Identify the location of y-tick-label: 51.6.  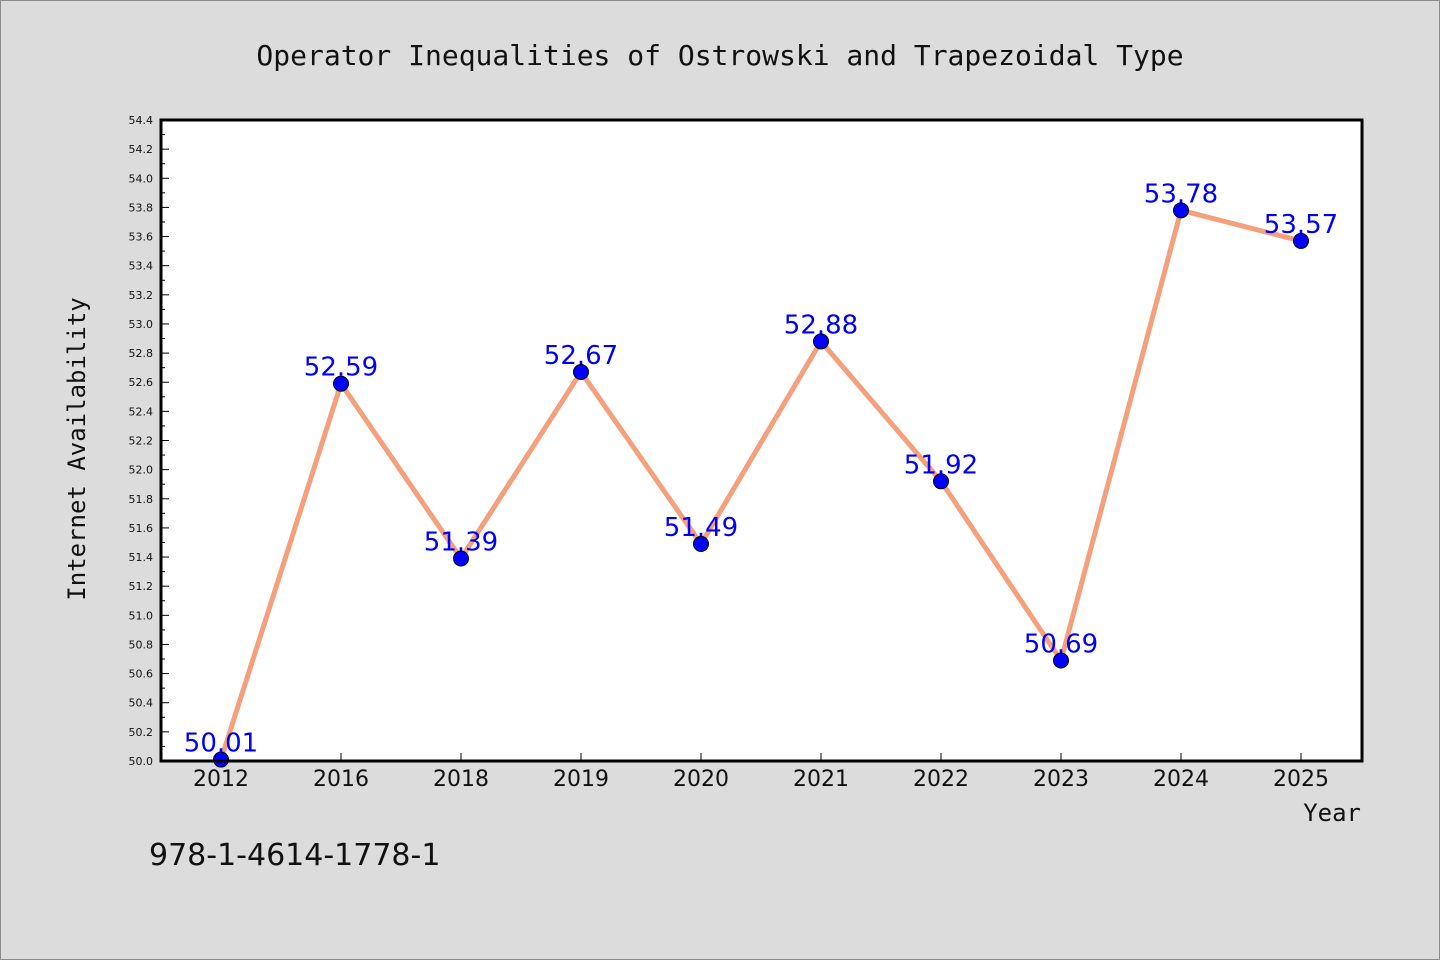
(141, 528).